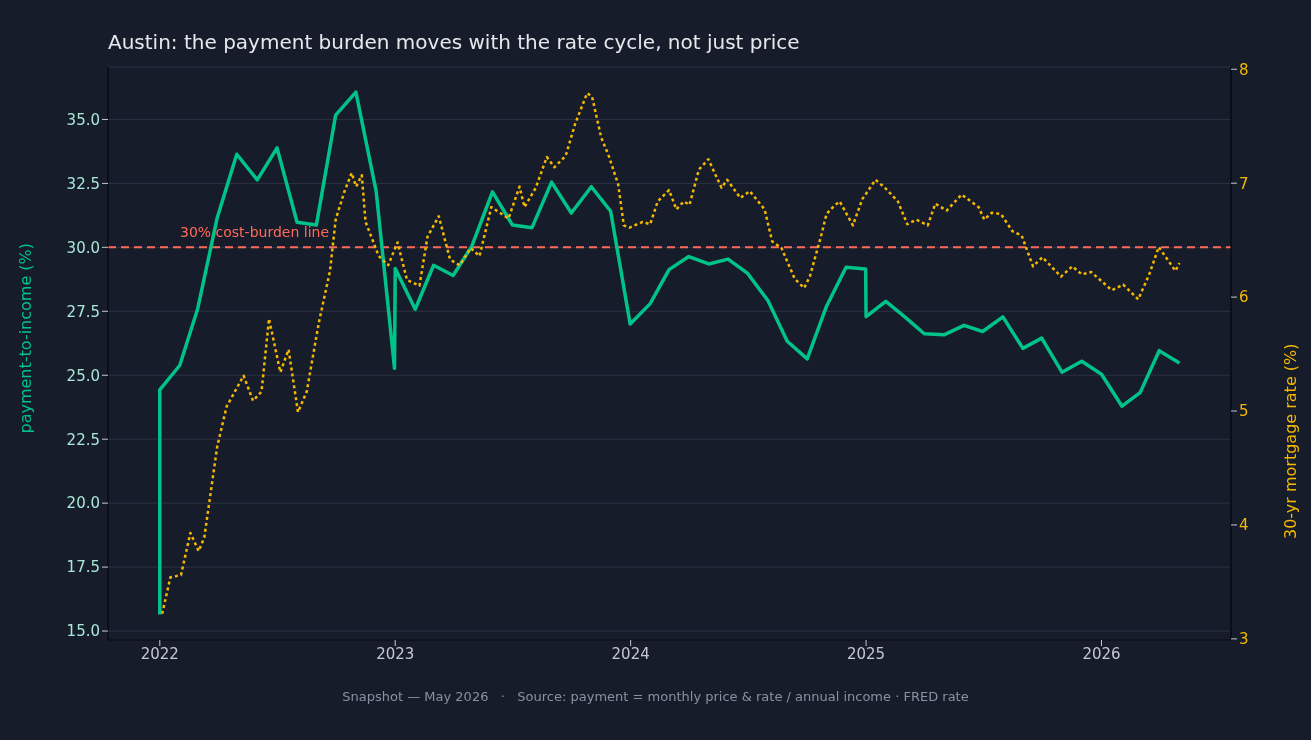  What do you see at coordinates (1290, 441) in the screenshot?
I see `y2-axis-title: 30-yr mortgage rate (%)` at bounding box center [1290, 441].